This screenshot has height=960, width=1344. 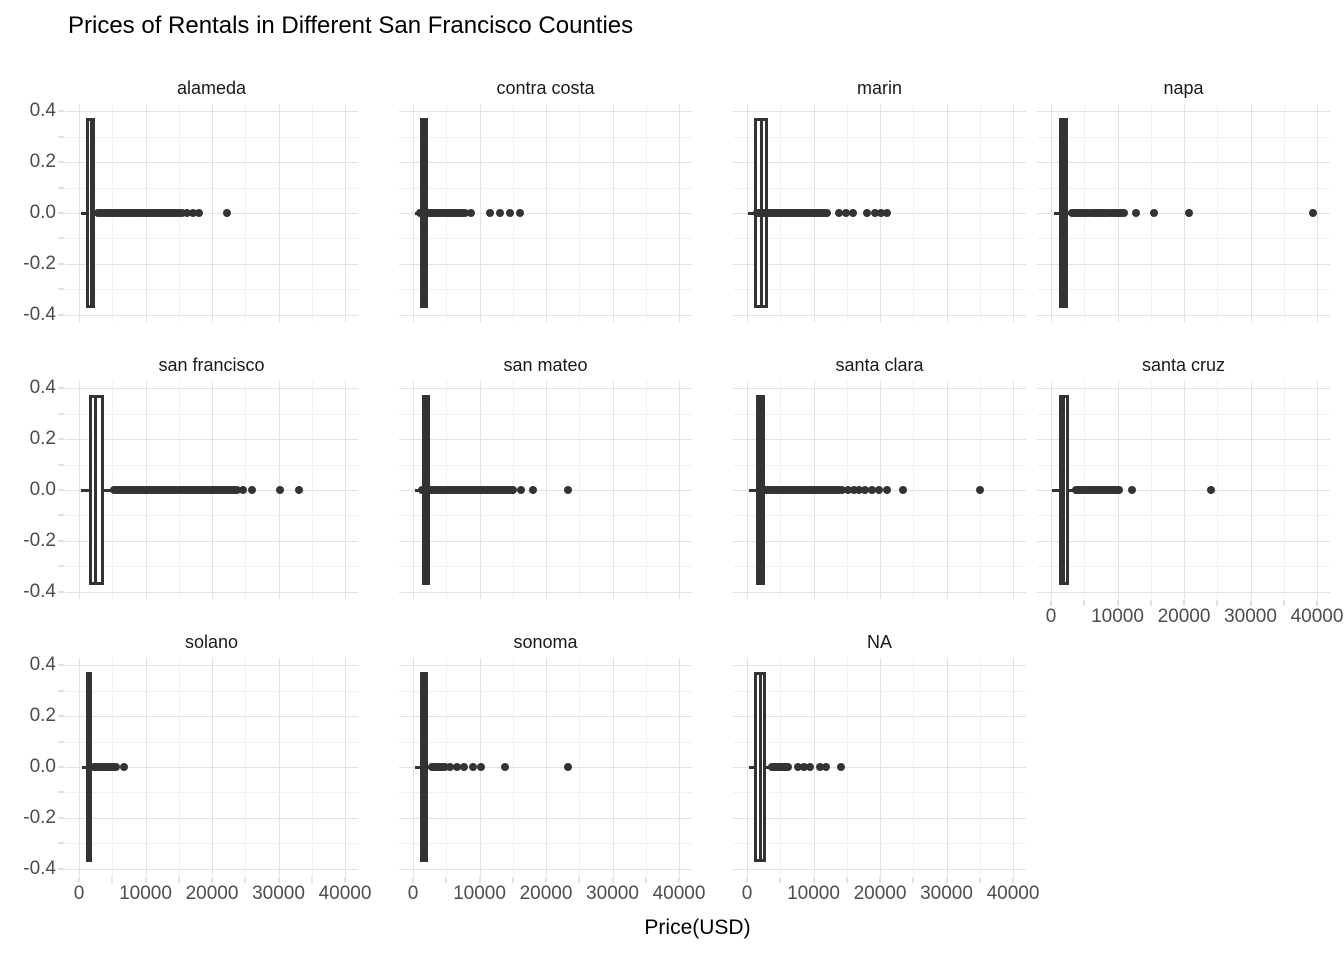 I want to click on y-axis-tick-label: -0.2, so click(x=39, y=263).